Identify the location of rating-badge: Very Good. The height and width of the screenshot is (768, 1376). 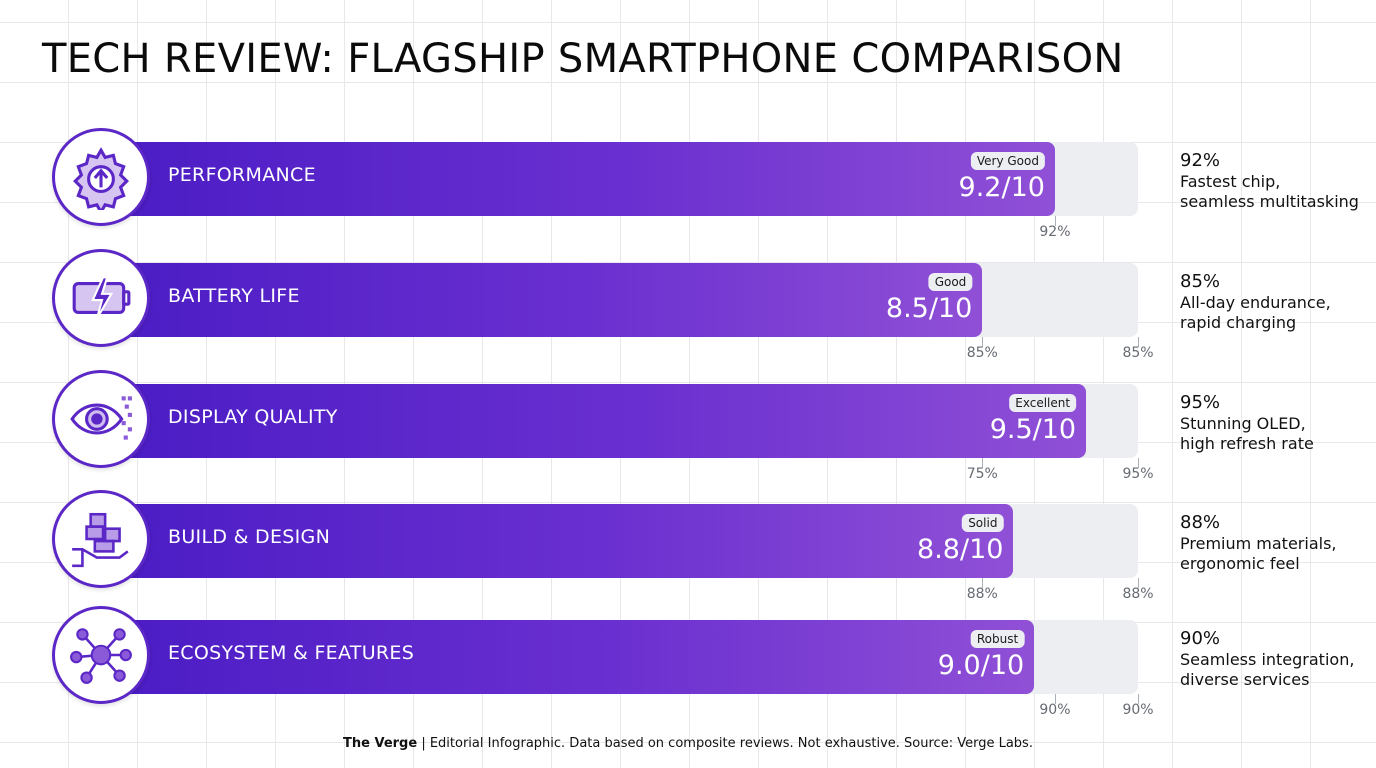
(1007, 161).